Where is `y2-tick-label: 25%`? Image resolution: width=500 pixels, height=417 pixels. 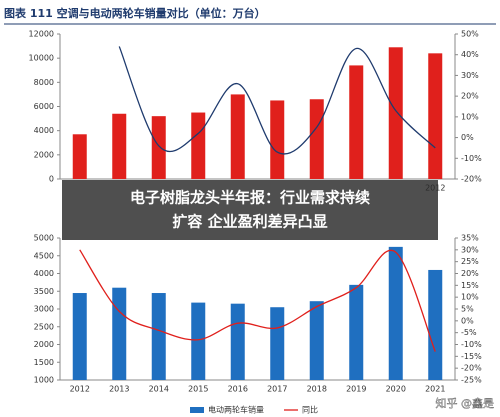 y2-tick-label: 25% is located at coordinates (470, 261).